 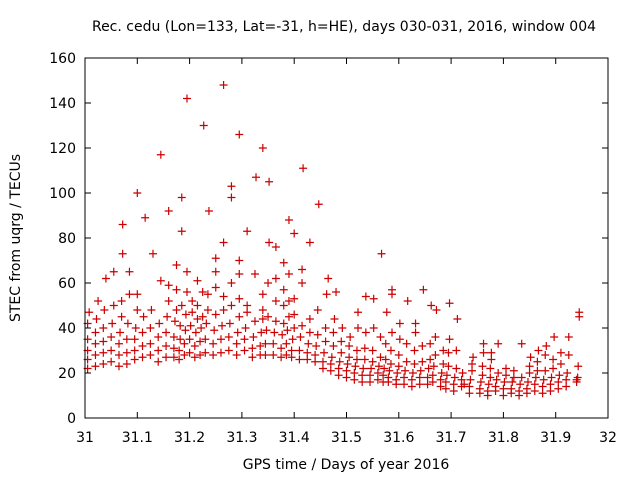 What do you see at coordinates (451, 438) in the screenshot?
I see `x-tick-label: 31.7` at bounding box center [451, 438].